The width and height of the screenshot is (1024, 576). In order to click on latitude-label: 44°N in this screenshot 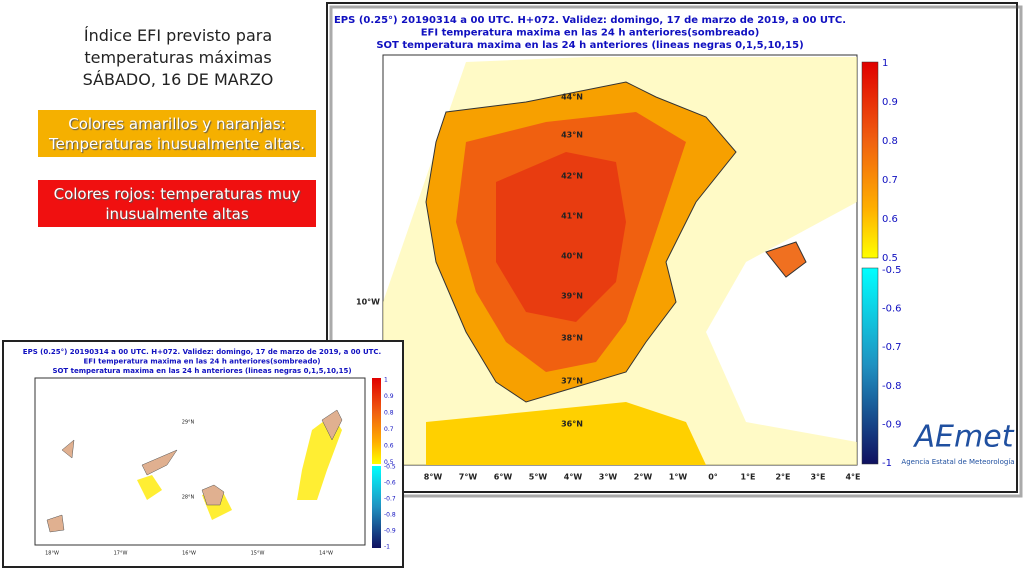, I will do `click(572, 97)`.